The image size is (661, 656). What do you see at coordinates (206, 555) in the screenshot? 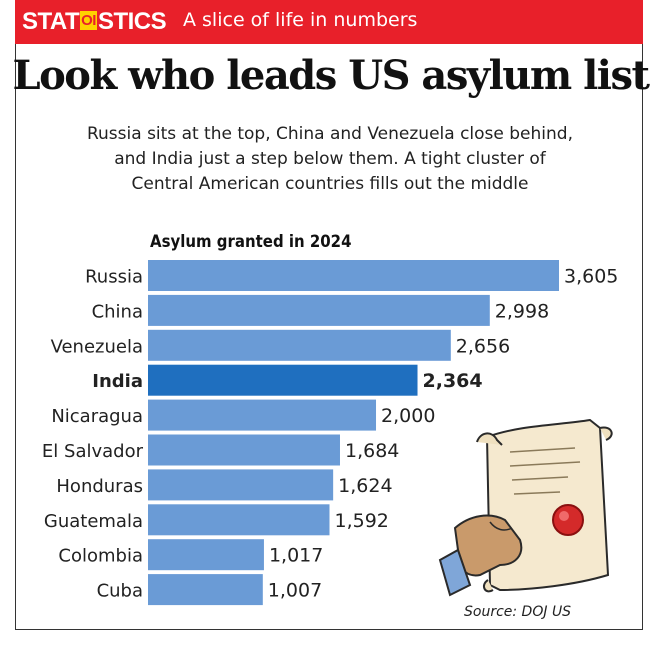
I see `bar-colombia` at bounding box center [206, 555].